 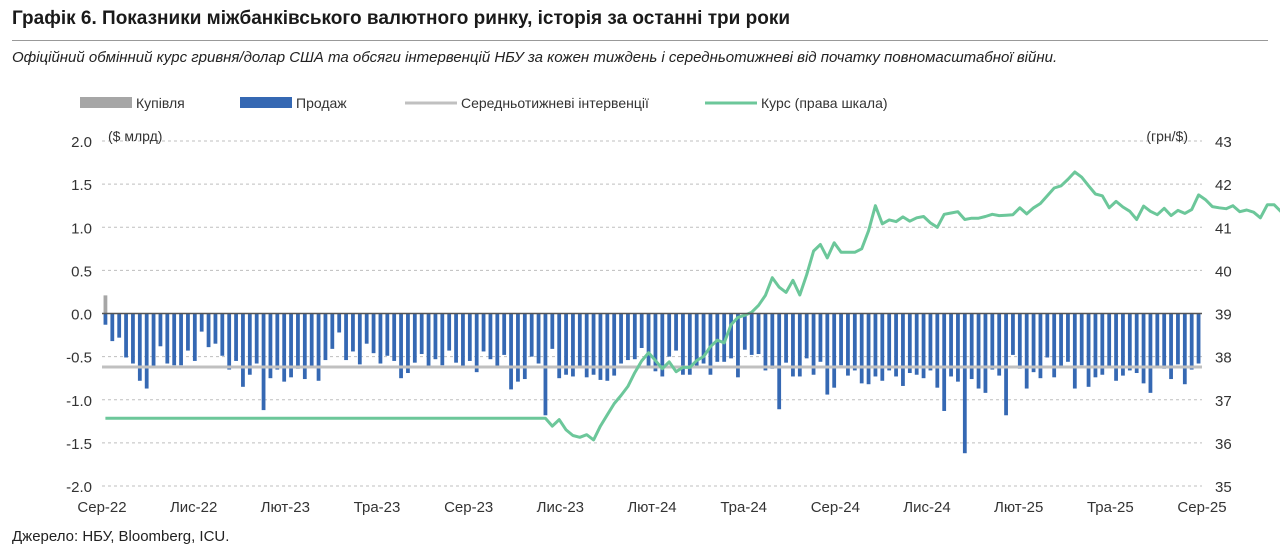 What do you see at coordinates (193, 507) in the screenshot?
I see `x-tick-label: Лис-22` at bounding box center [193, 507].